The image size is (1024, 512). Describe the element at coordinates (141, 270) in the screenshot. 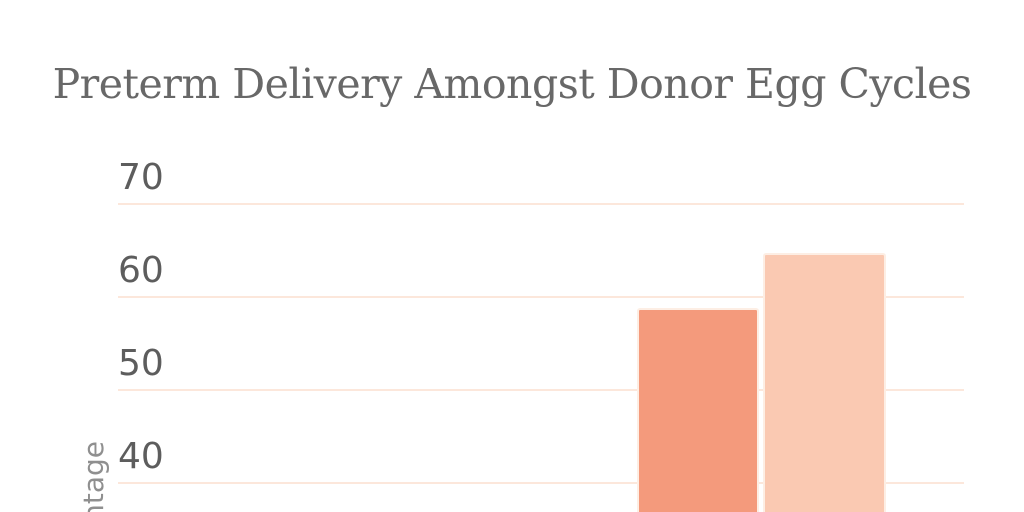

I see `y-axis-tick-label: 60` at that location.